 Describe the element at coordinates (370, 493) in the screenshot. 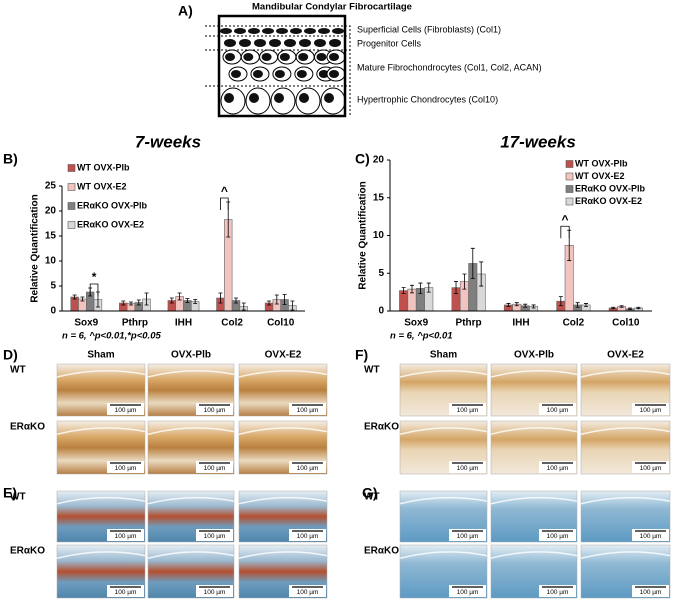

I see `panel-label: G)` at that location.